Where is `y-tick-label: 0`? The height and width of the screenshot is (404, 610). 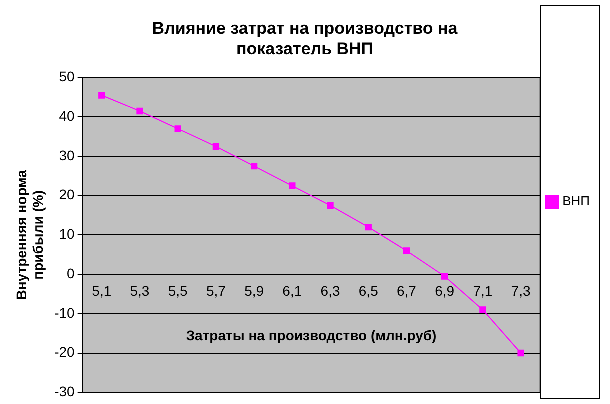
y-tick-label: 0 is located at coordinates (71, 273).